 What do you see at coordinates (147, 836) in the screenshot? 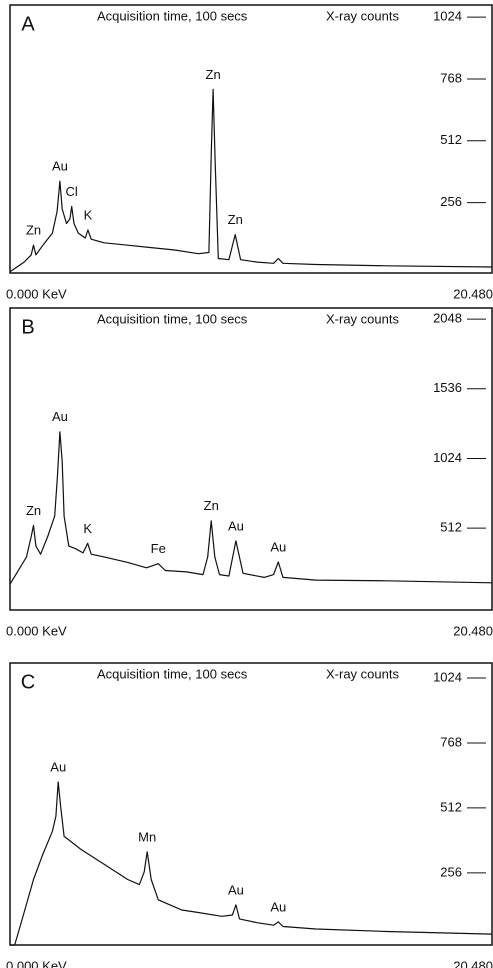
I see `peak-label: Mn` at bounding box center [147, 836].